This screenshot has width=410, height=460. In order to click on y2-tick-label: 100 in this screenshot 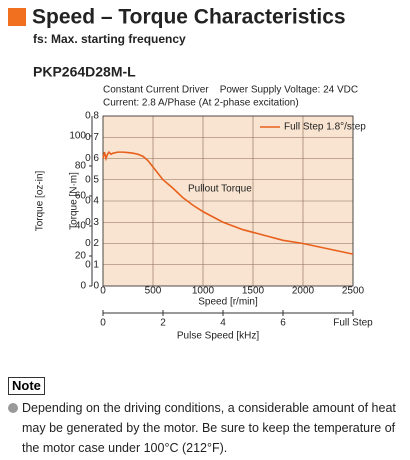, I will do `click(77, 136)`.